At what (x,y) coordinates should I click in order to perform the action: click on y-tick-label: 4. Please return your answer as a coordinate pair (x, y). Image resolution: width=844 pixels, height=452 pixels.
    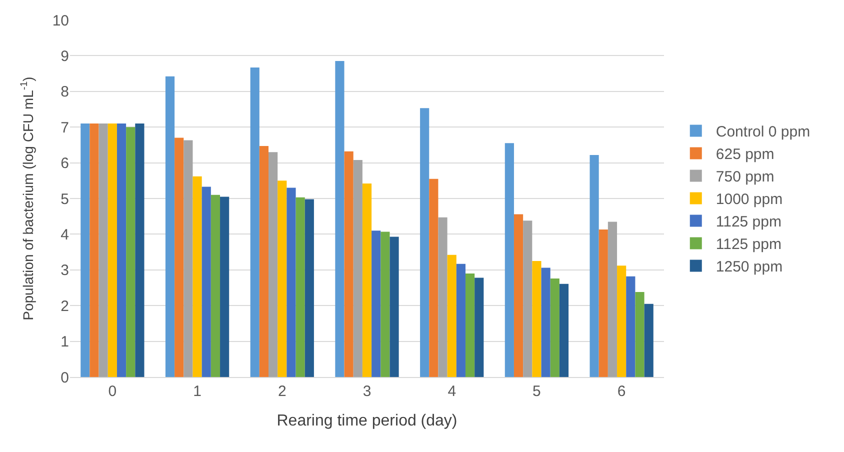
    Looking at the image, I should click on (64, 235).